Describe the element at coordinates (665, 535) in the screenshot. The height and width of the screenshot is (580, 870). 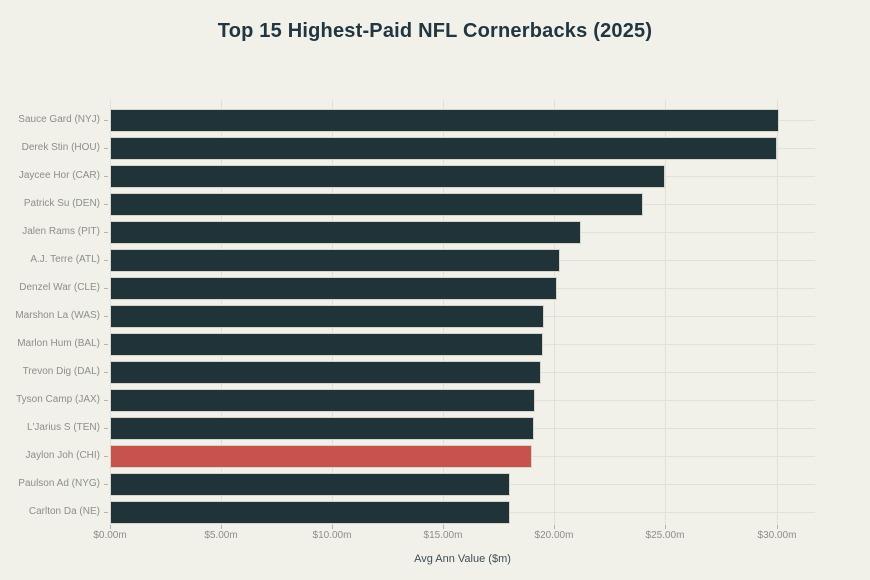
I see `x-tick-label: $25.00m` at that location.